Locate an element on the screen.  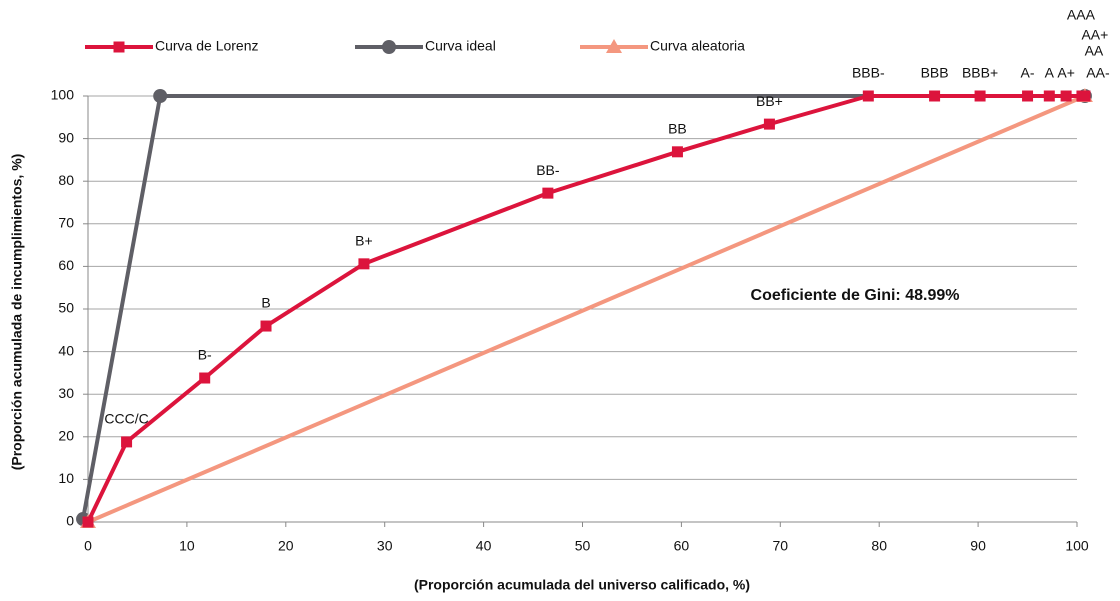
x-tick-label: 50 is located at coordinates (583, 546).